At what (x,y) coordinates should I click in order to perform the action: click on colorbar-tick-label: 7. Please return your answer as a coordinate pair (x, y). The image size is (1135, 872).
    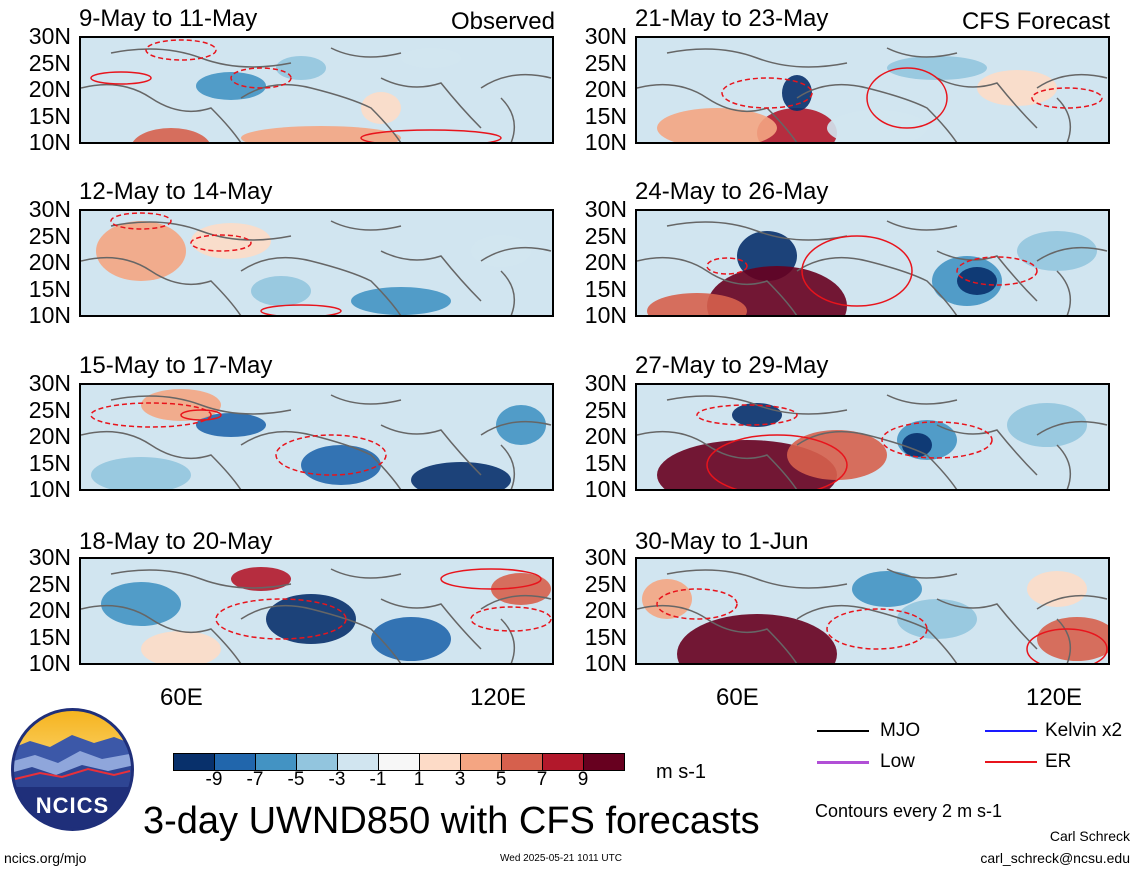
    Looking at the image, I should click on (542, 779).